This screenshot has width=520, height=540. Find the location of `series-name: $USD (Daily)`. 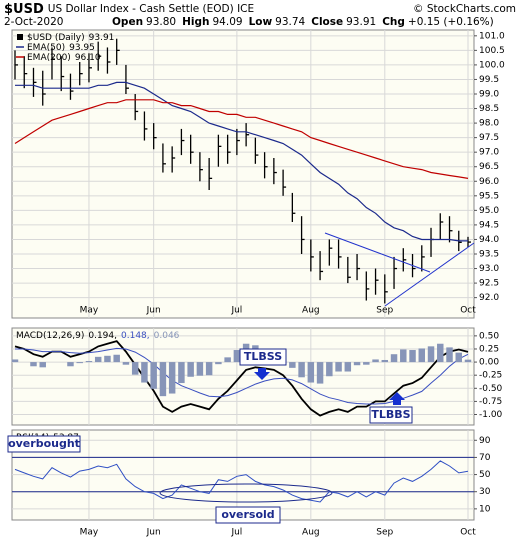

series-name: $USD (Daily) is located at coordinates (56, 38).